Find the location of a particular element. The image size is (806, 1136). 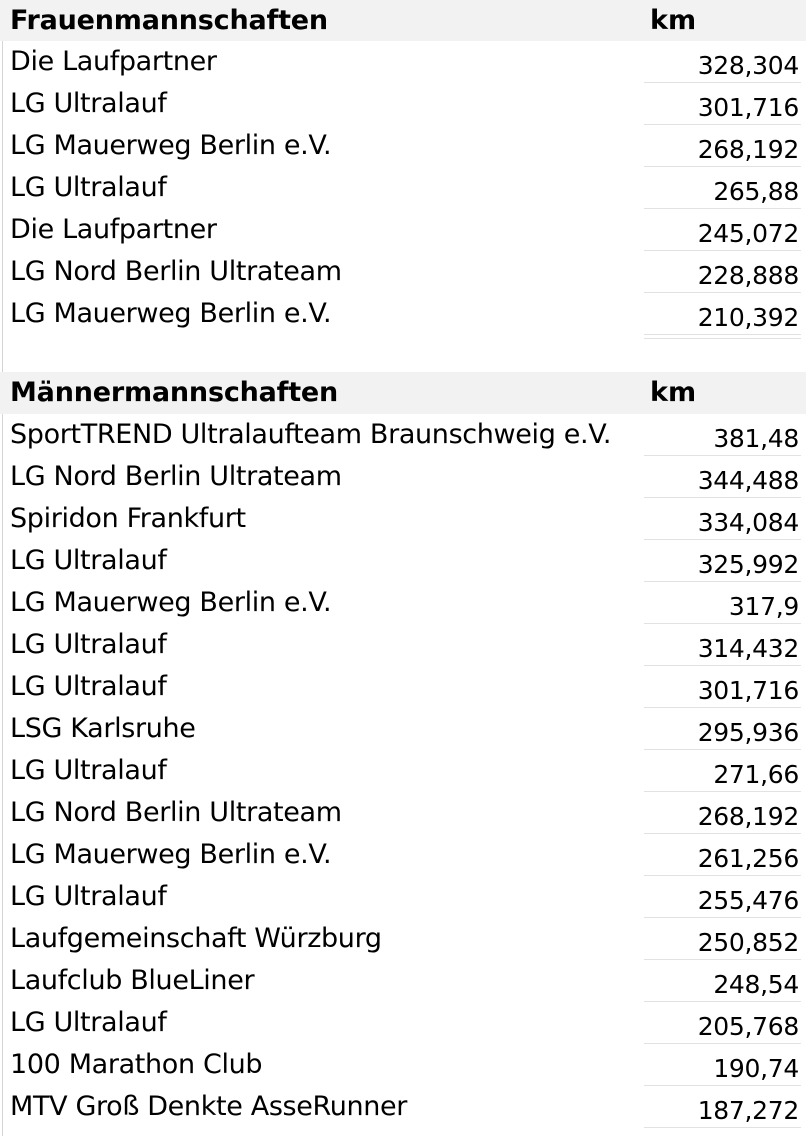

km-cell: 334,084 is located at coordinates (722, 519).